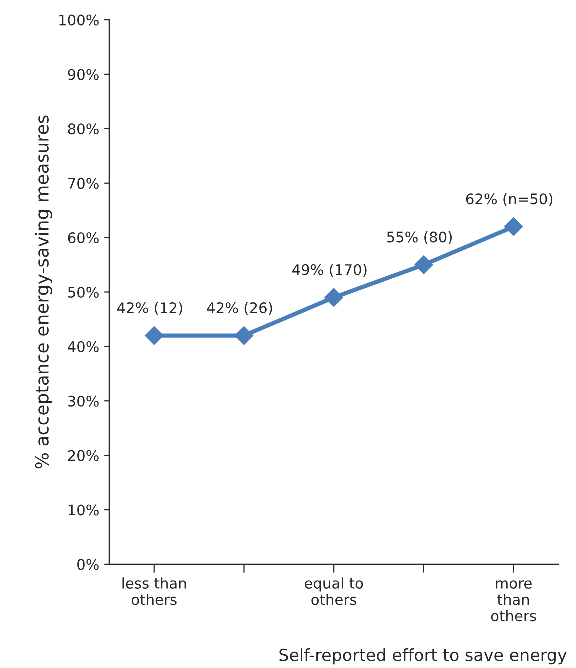 The image size is (576, 668). I want to click on x-axis-title: Self-reported effort to save energy, so click(423, 656).